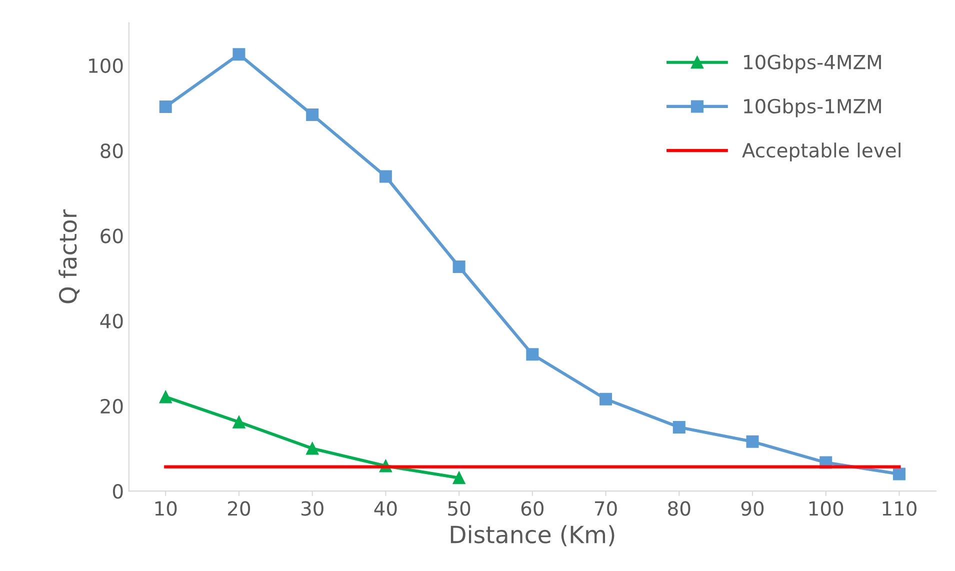 Image resolution: width=955 pixels, height=571 pixels. Describe the element at coordinates (117, 491) in the screenshot. I see `y-tick-label: 0` at that location.